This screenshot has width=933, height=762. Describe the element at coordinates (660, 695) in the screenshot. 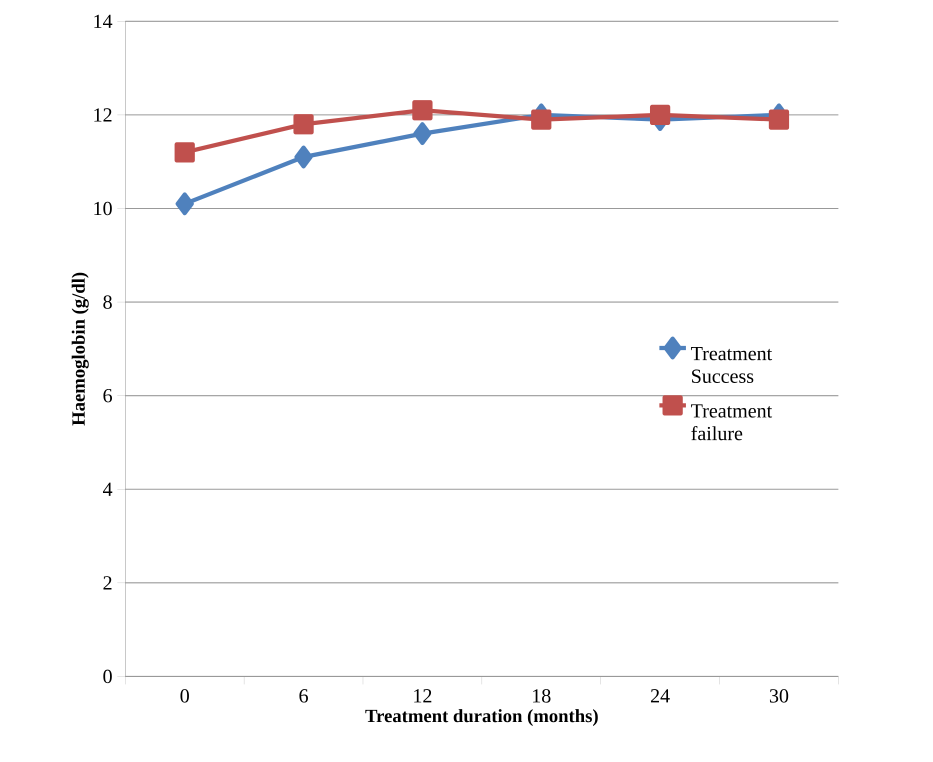

I see `x-tick-label: 24` at that location.